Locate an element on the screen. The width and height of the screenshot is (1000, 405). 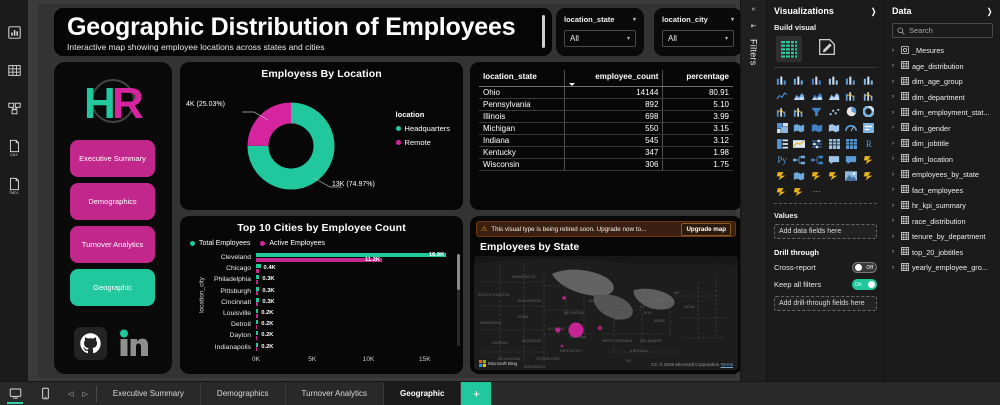
filled-map-icon is located at coordinates (817, 127).